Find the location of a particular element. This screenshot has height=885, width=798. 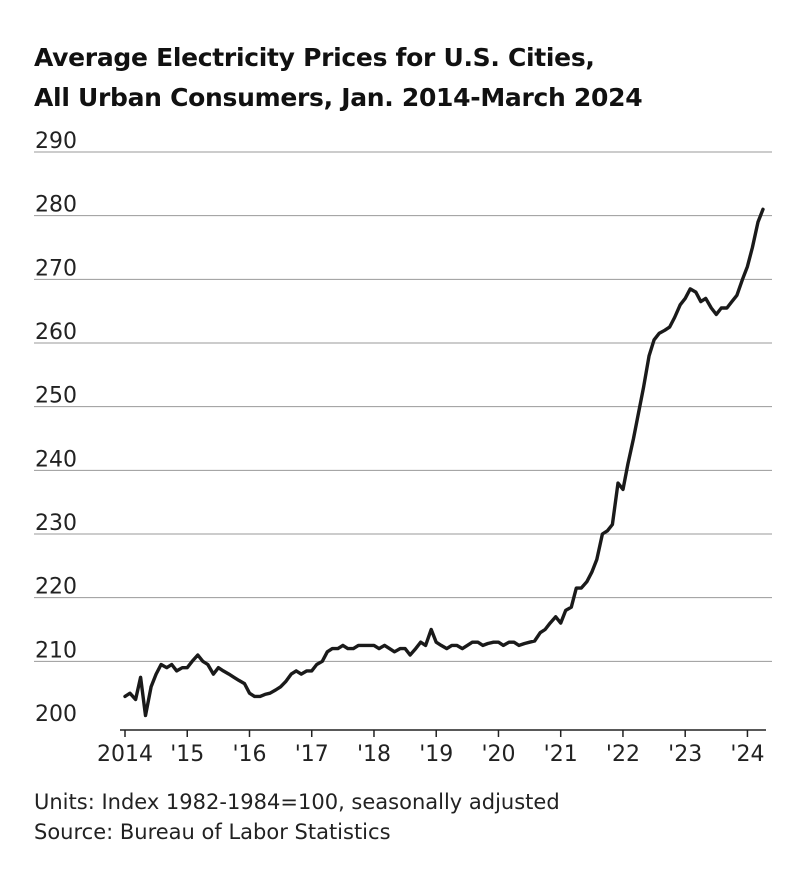

x-tick-label-2014: 2014 is located at coordinates (125, 754).